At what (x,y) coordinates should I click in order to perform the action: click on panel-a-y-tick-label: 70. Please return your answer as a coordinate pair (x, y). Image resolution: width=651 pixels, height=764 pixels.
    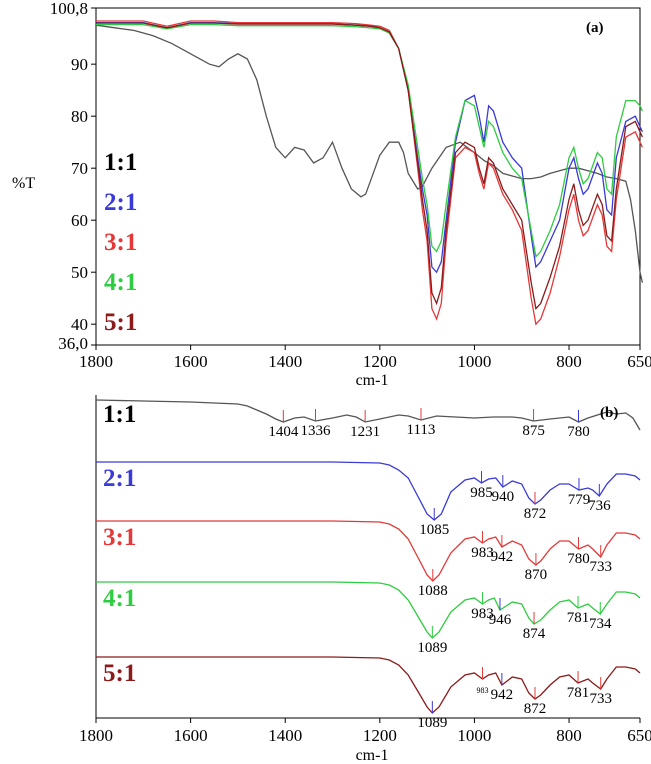
    Looking at the image, I should click on (79, 168).